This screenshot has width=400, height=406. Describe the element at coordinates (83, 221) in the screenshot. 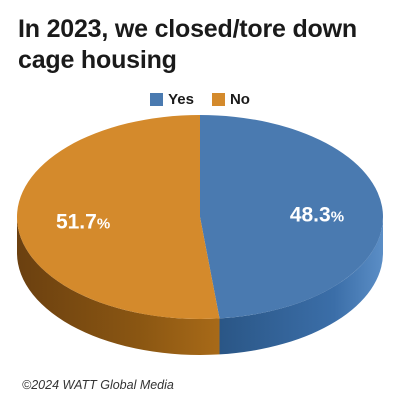

I see `pie-label-no: 51.7%` at that location.